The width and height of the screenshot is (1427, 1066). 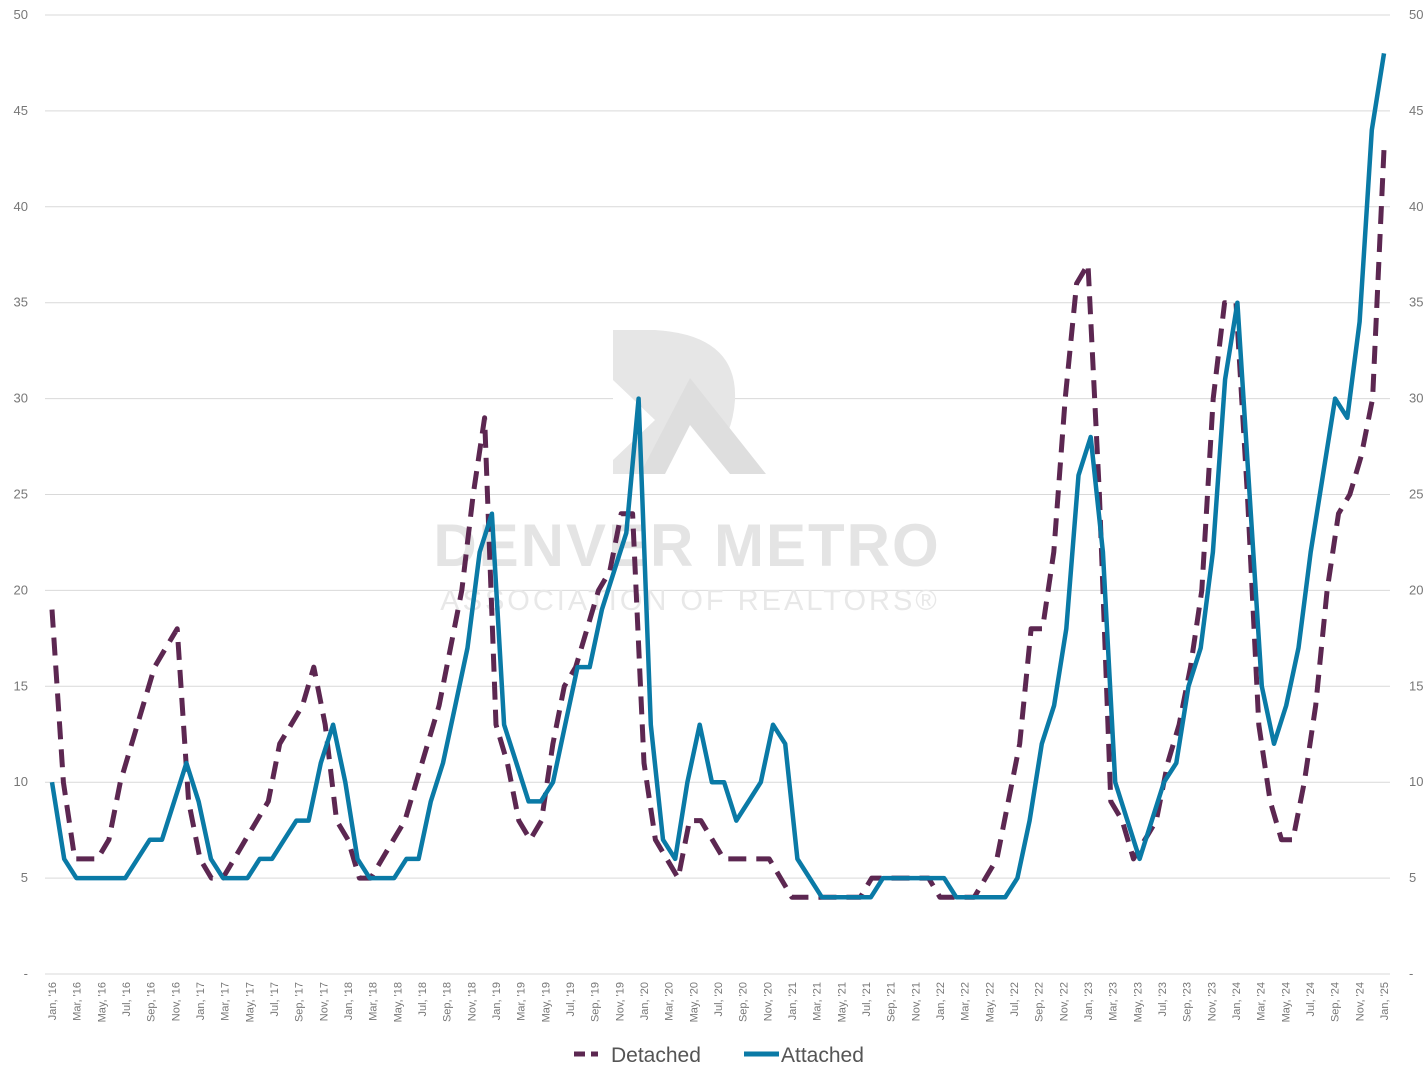 I want to click on x-tick-label: Jan, '25, so click(x=1385, y=1001).